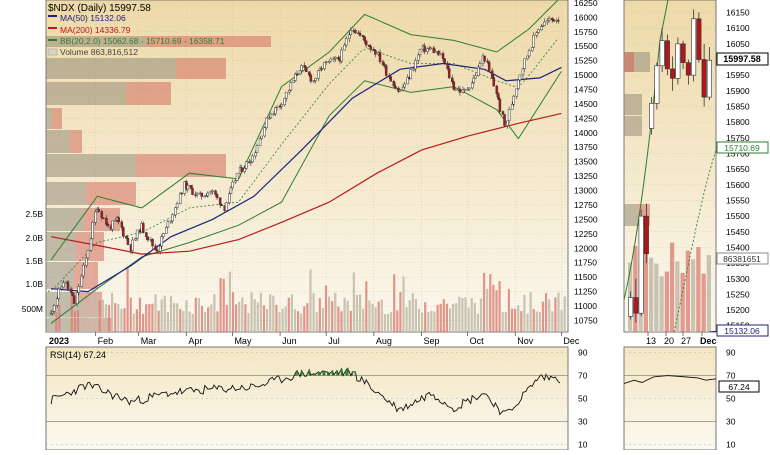 This screenshot has height=455, width=770. I want to click on zoom-rsi-line, so click(670, 380).